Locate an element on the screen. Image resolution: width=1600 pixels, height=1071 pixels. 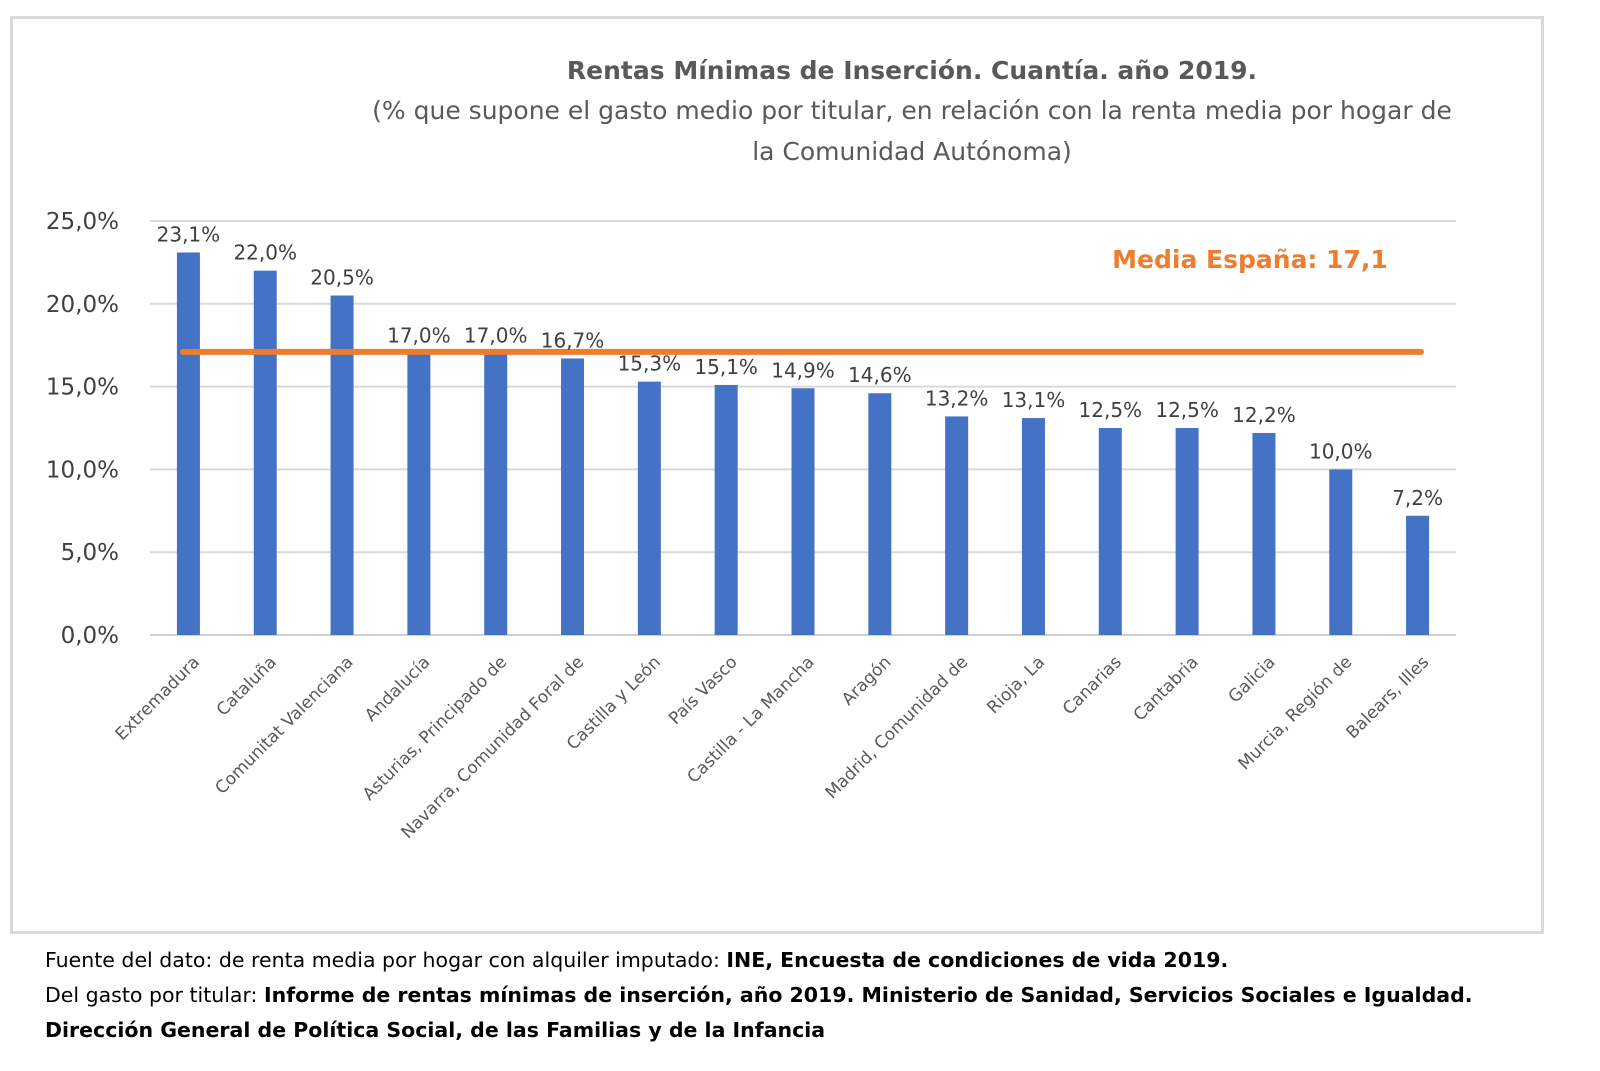
y-tick-label: 10,0% is located at coordinates (82, 470).